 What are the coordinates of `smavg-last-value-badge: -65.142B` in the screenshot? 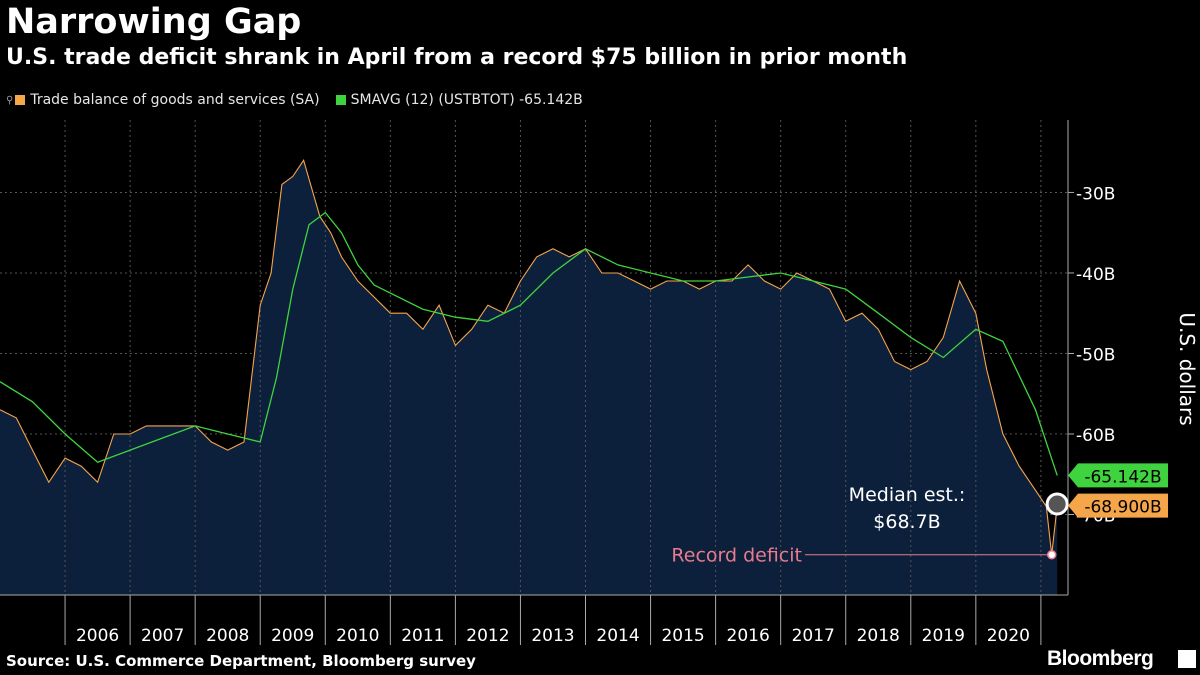 It's located at (1118, 475).